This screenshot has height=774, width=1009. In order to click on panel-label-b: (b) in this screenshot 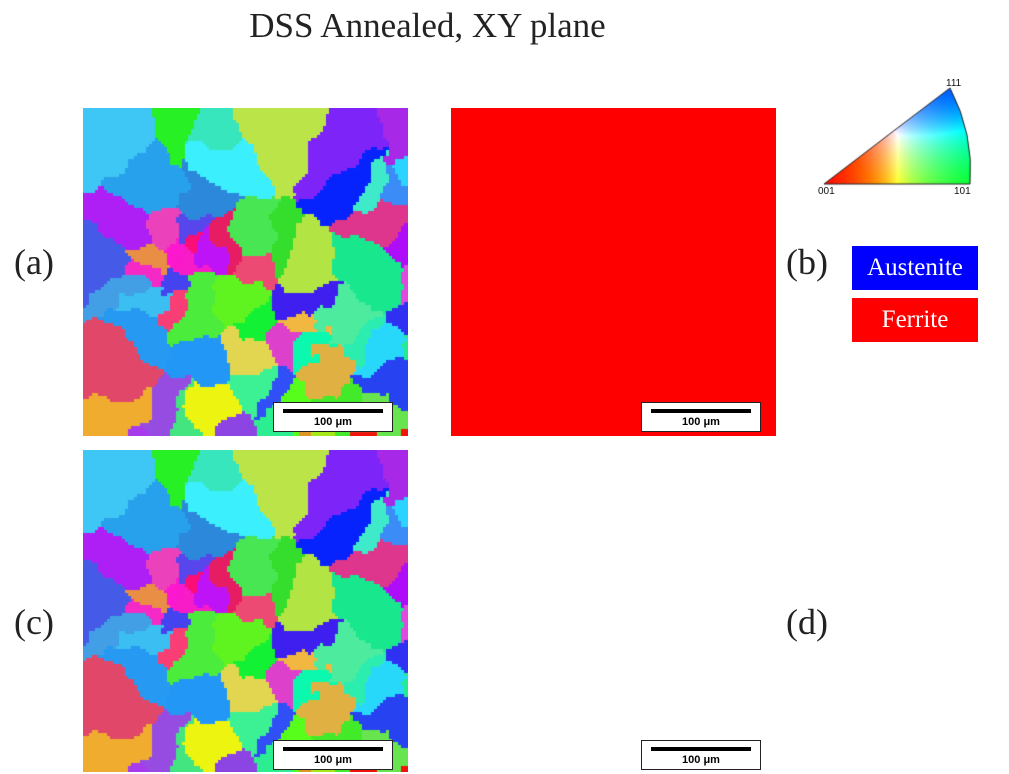, I will do `click(807, 262)`.